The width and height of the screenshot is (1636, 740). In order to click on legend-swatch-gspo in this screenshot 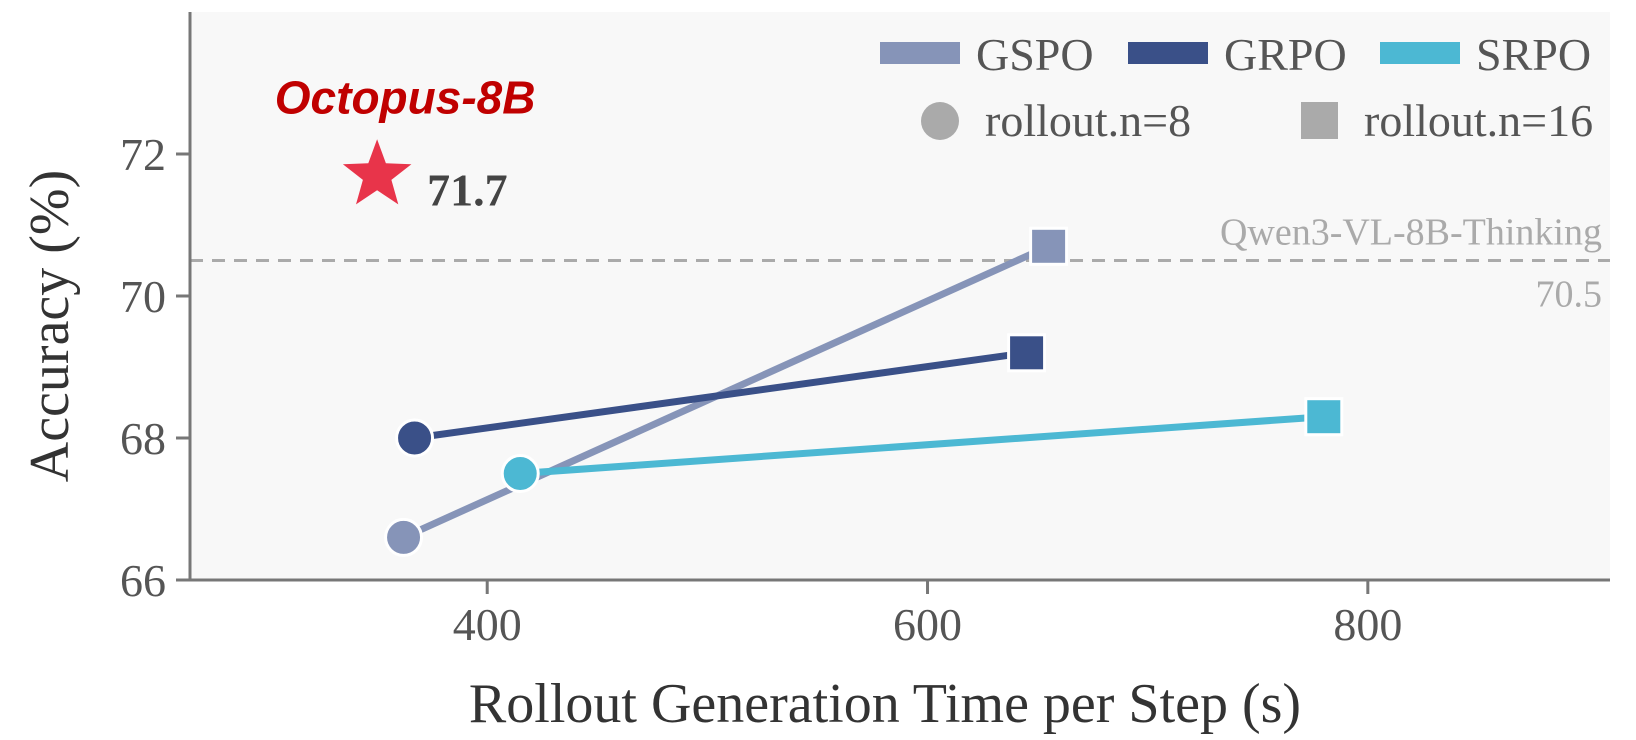, I will do `click(920, 53)`.